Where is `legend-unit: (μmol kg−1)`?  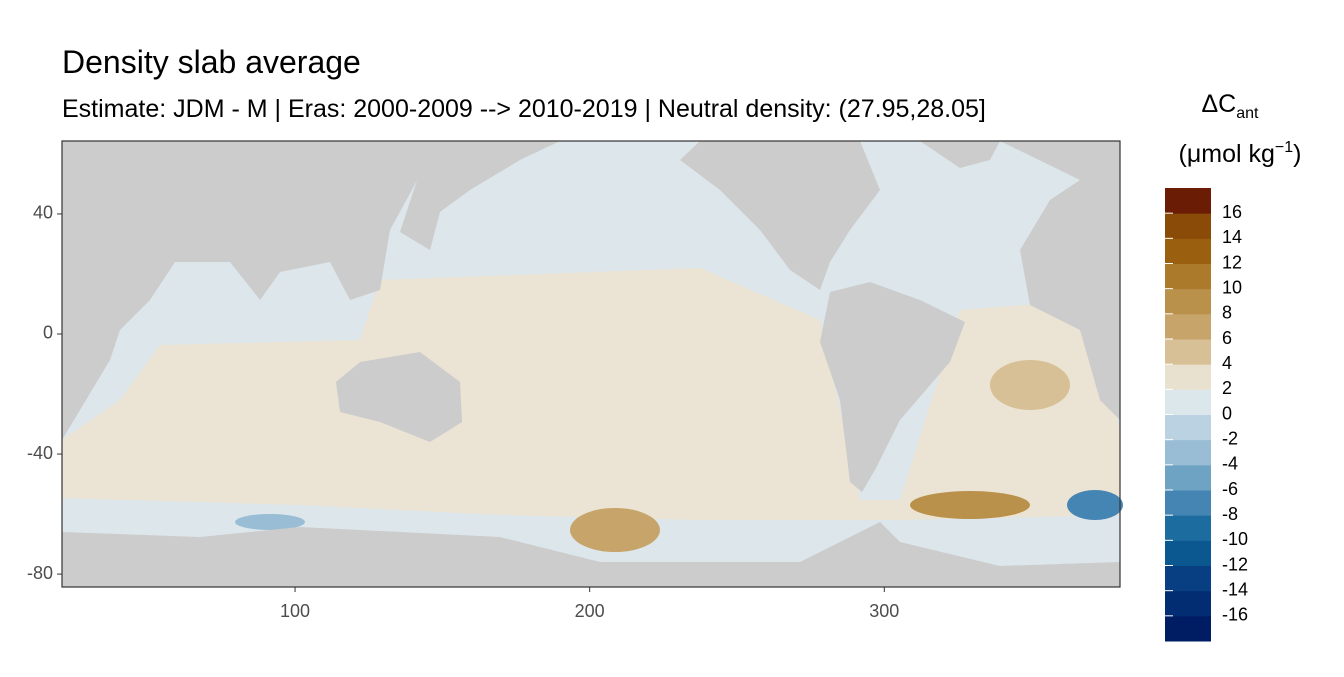
legend-unit: (μmol kg−1) is located at coordinates (1240, 153).